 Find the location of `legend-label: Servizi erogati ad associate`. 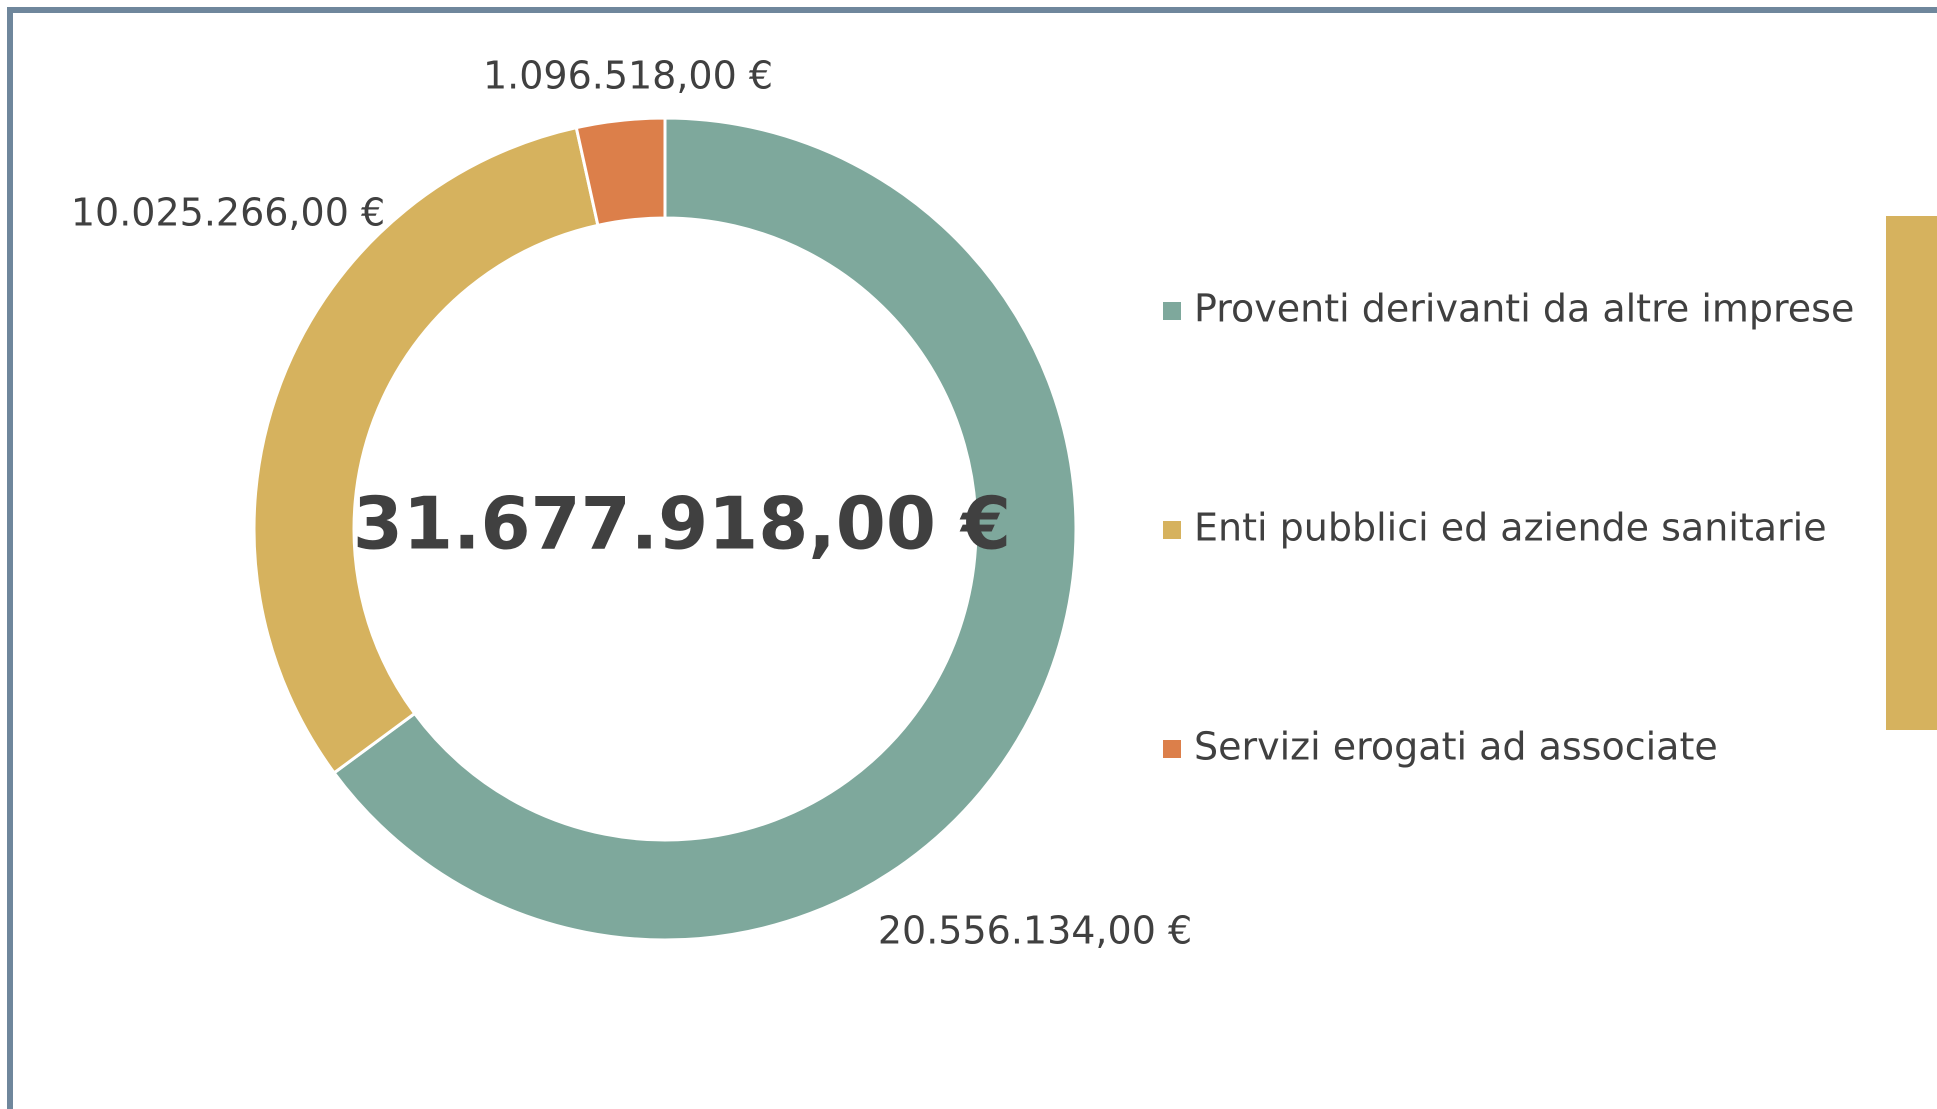

legend-label: Servizi erogati ad associate is located at coordinates (1456, 747).